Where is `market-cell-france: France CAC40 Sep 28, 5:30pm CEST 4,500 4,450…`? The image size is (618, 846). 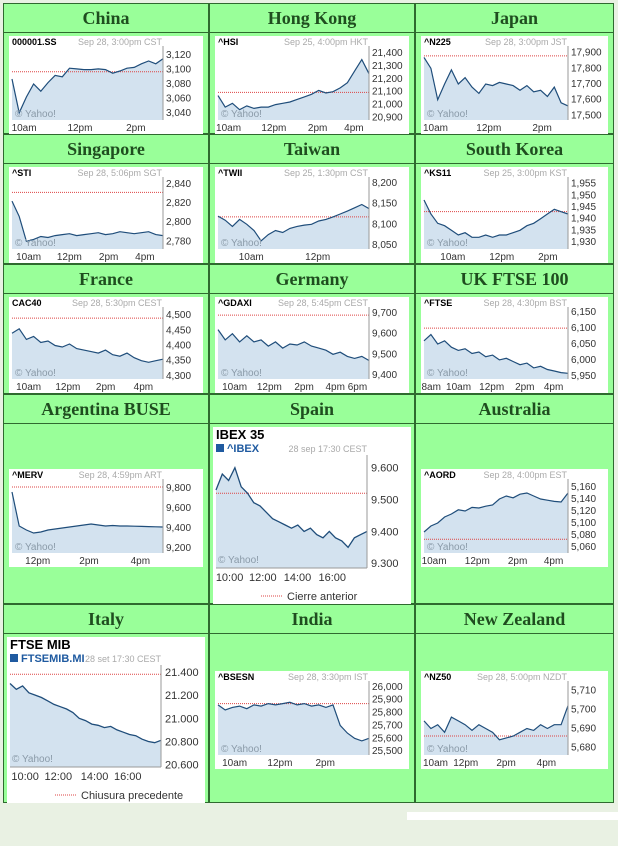 market-cell-france: France CAC40 Sep 28, 5:30pm CEST 4,500 4,450… is located at coordinates (106, 329).